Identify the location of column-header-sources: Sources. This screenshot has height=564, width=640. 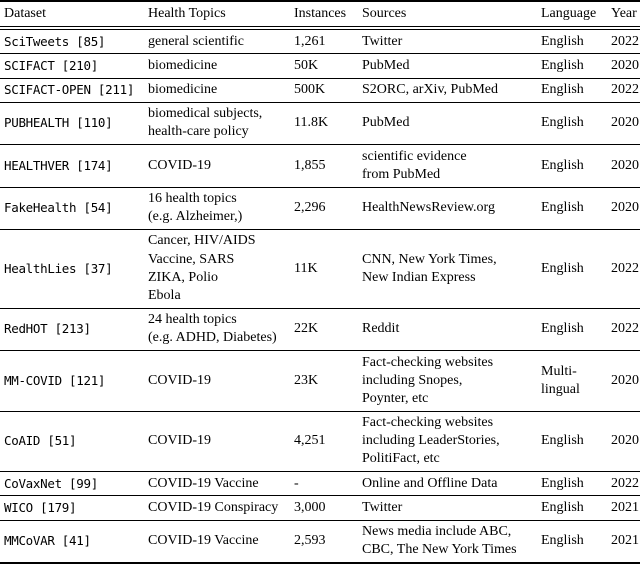
(446, 16).